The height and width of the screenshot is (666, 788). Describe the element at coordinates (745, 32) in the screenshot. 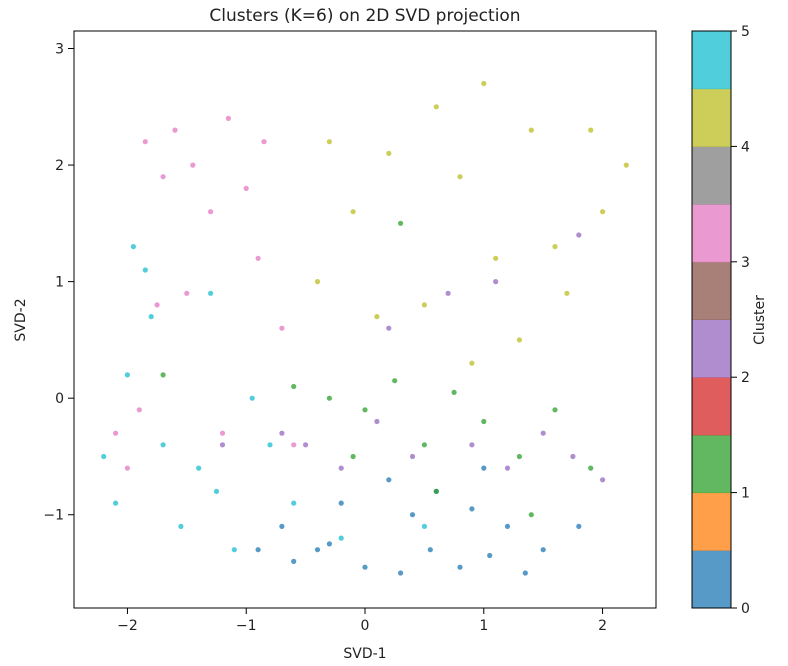

I see `colorbar-tick-label: 5` at that location.